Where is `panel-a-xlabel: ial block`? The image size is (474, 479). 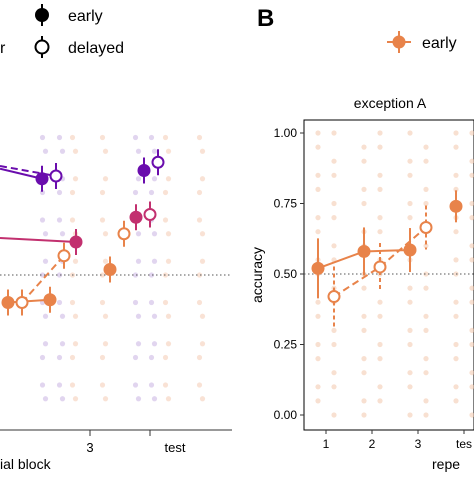
panel-a-xlabel: ial block is located at coordinates (26, 464).